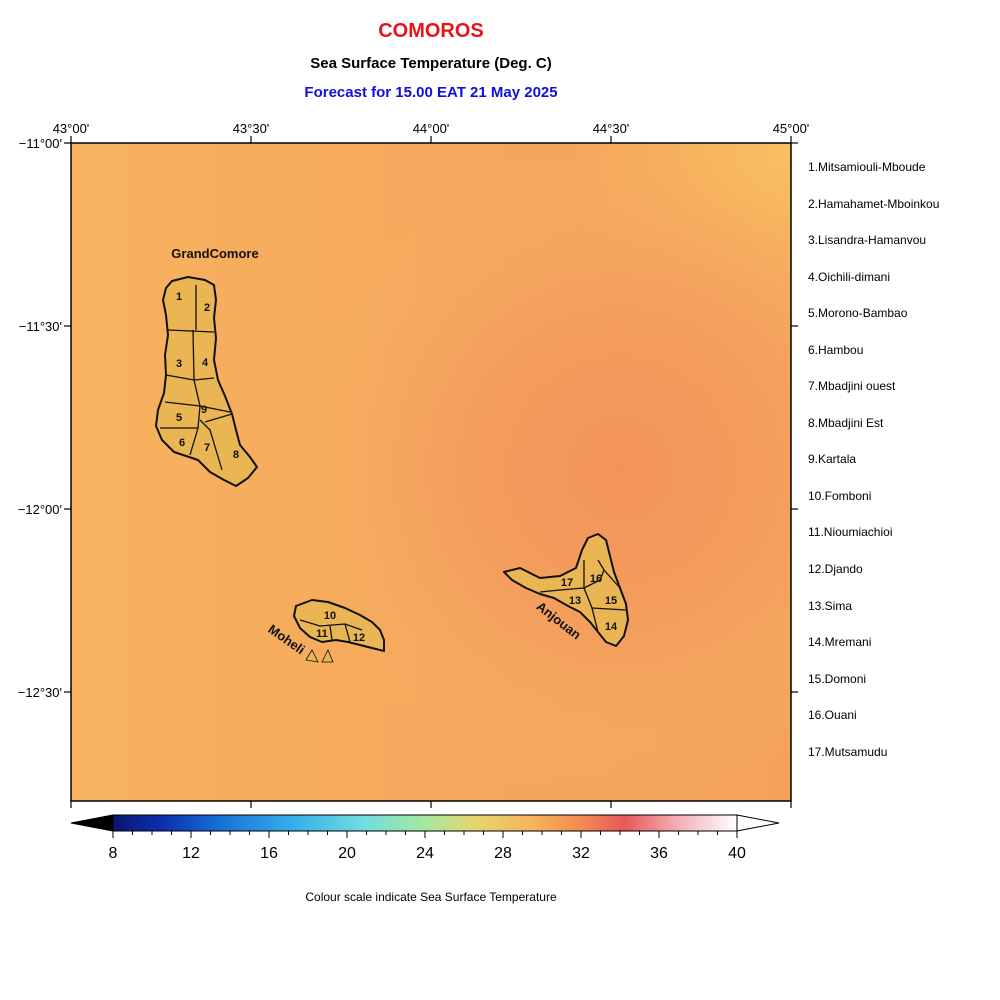 The width and height of the screenshot is (1000, 1000). I want to click on legend-item-8: 8.Mbadjini Est, so click(846, 423).